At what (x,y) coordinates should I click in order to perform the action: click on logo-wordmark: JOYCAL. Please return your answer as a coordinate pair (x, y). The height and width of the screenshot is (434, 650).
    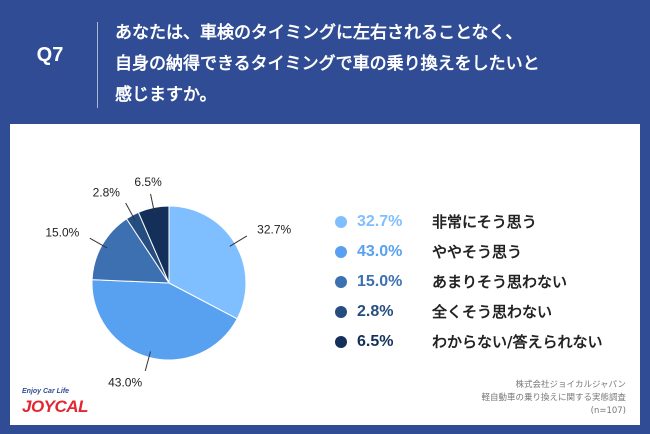
    Looking at the image, I should click on (55, 406).